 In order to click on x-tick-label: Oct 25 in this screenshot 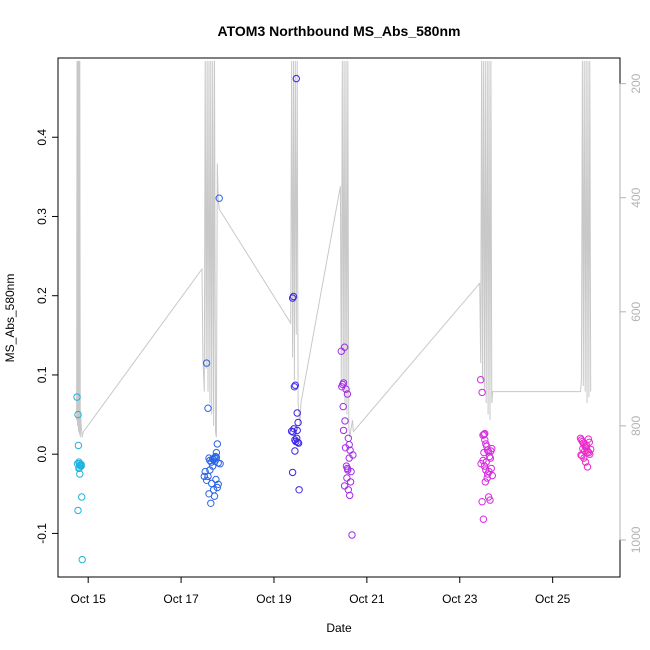, I will do `click(553, 599)`.